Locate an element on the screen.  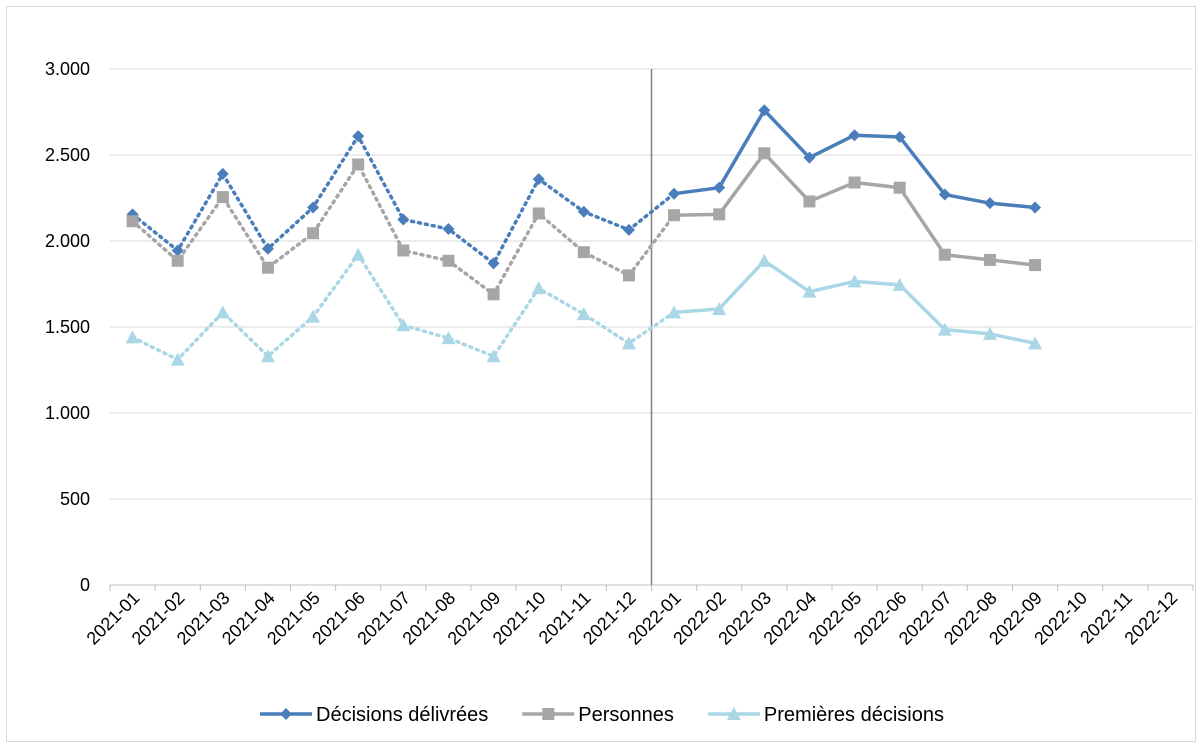
y-tick-label: 500 is located at coordinates (75, 499).